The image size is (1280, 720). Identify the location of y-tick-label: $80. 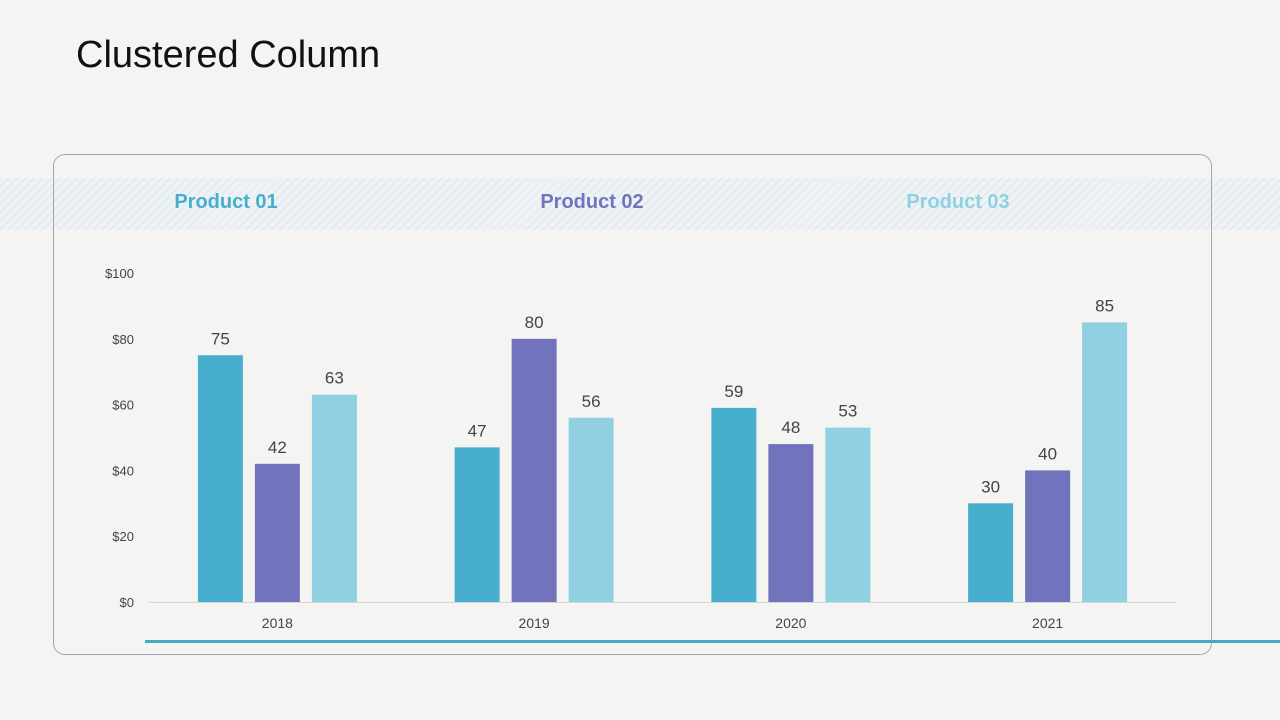
(123, 339).